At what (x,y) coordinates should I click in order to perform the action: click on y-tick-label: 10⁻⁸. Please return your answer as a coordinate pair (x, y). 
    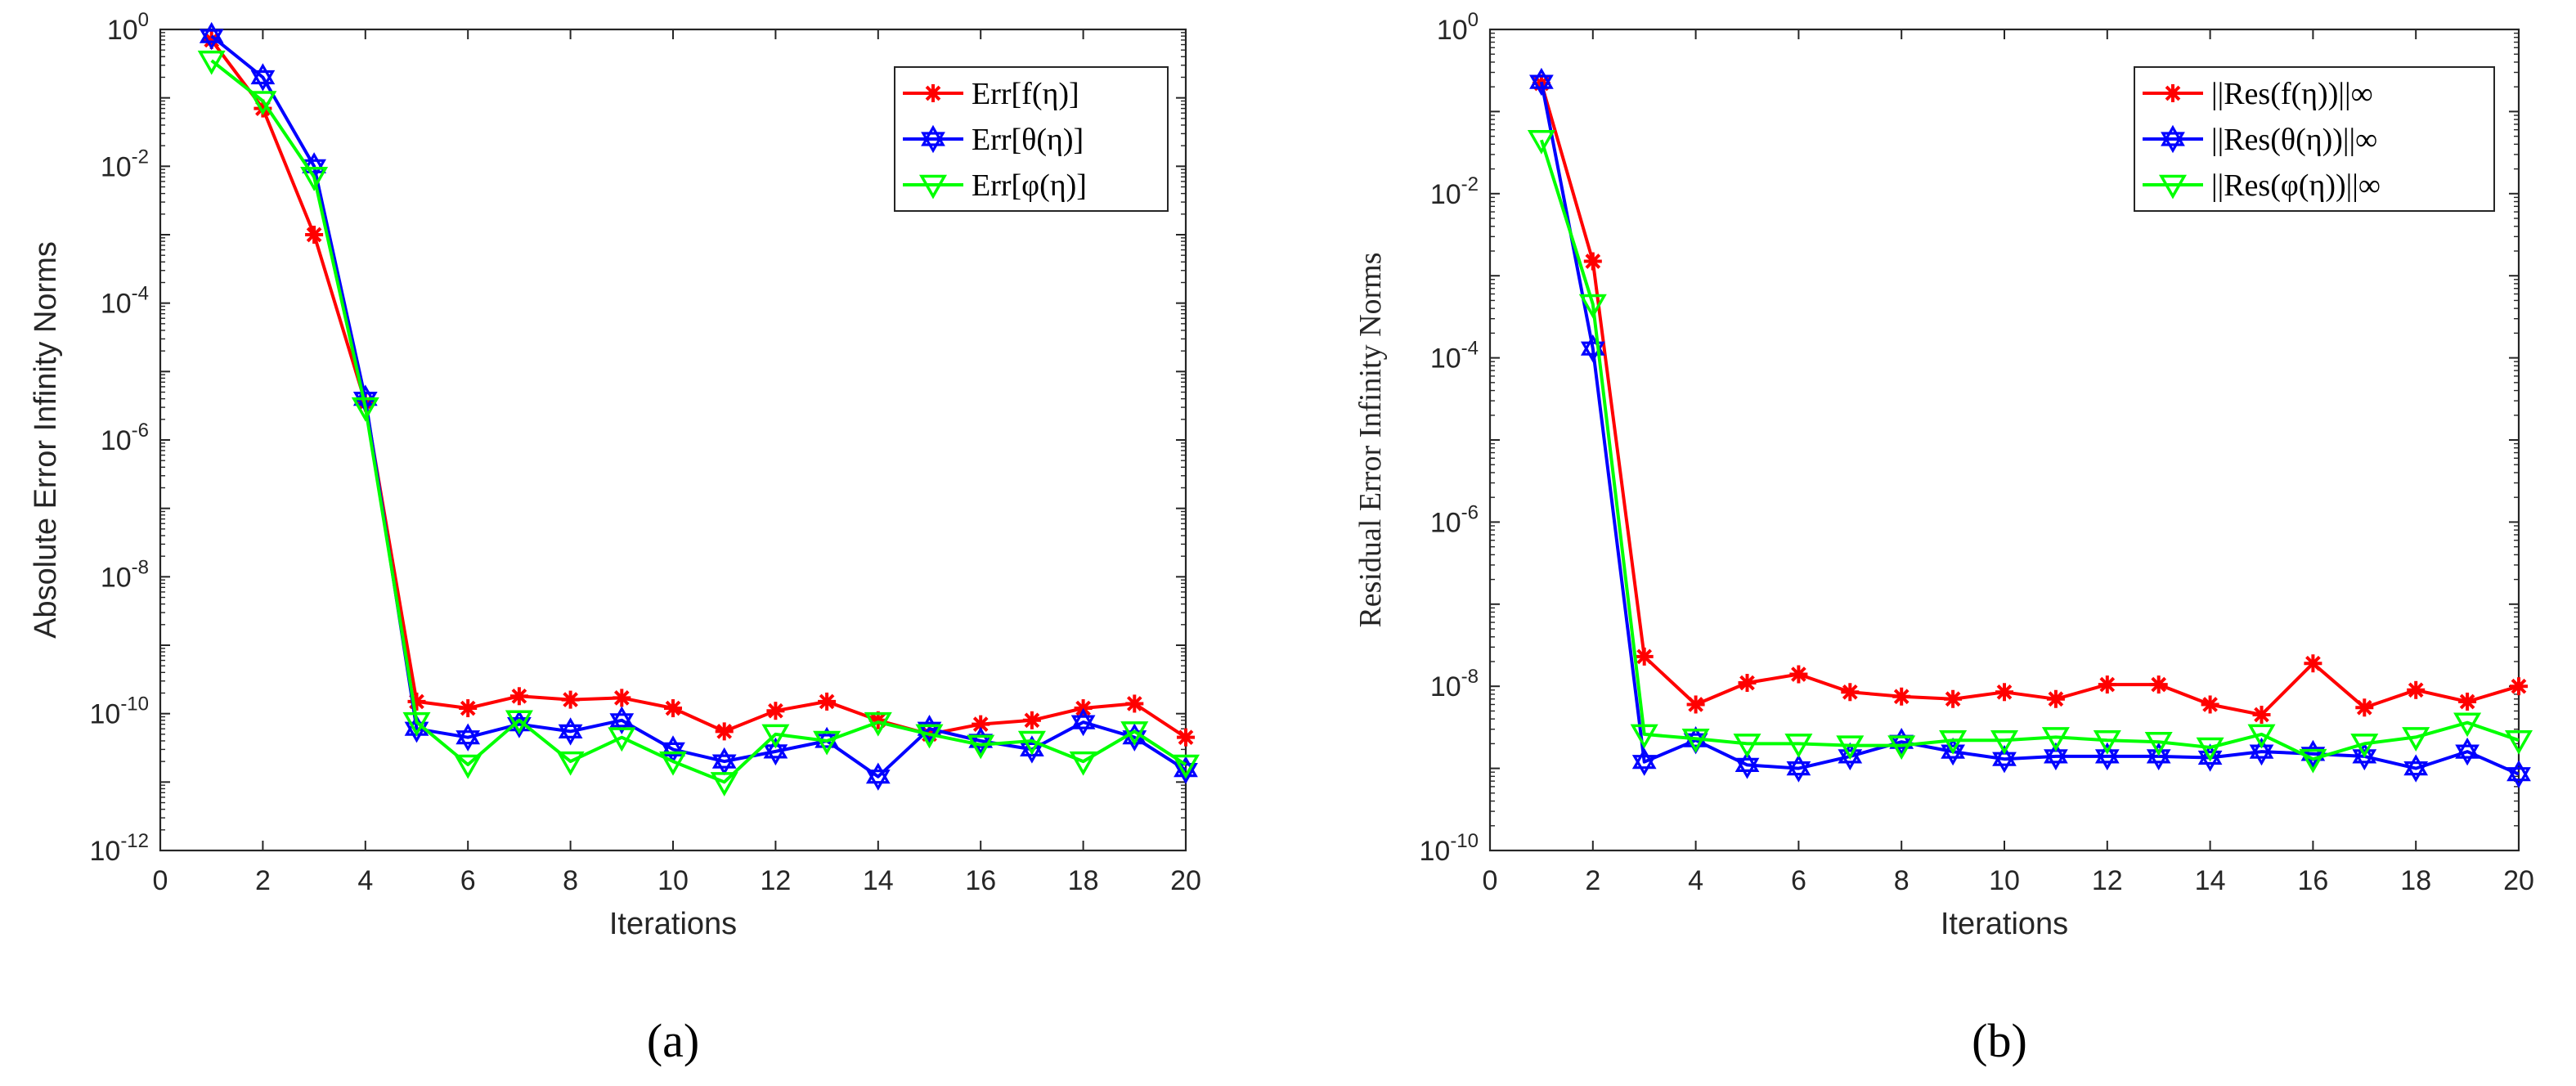
    Looking at the image, I should click on (125, 574).